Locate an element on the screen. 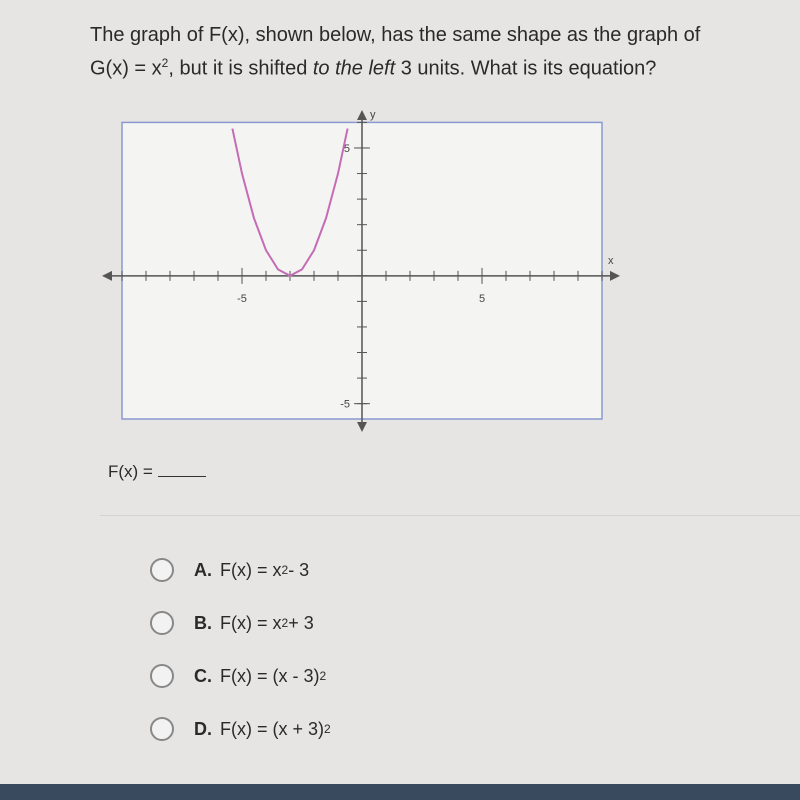 The width and height of the screenshot is (800, 800). x-tick-label: -5 is located at coordinates (242, 299).